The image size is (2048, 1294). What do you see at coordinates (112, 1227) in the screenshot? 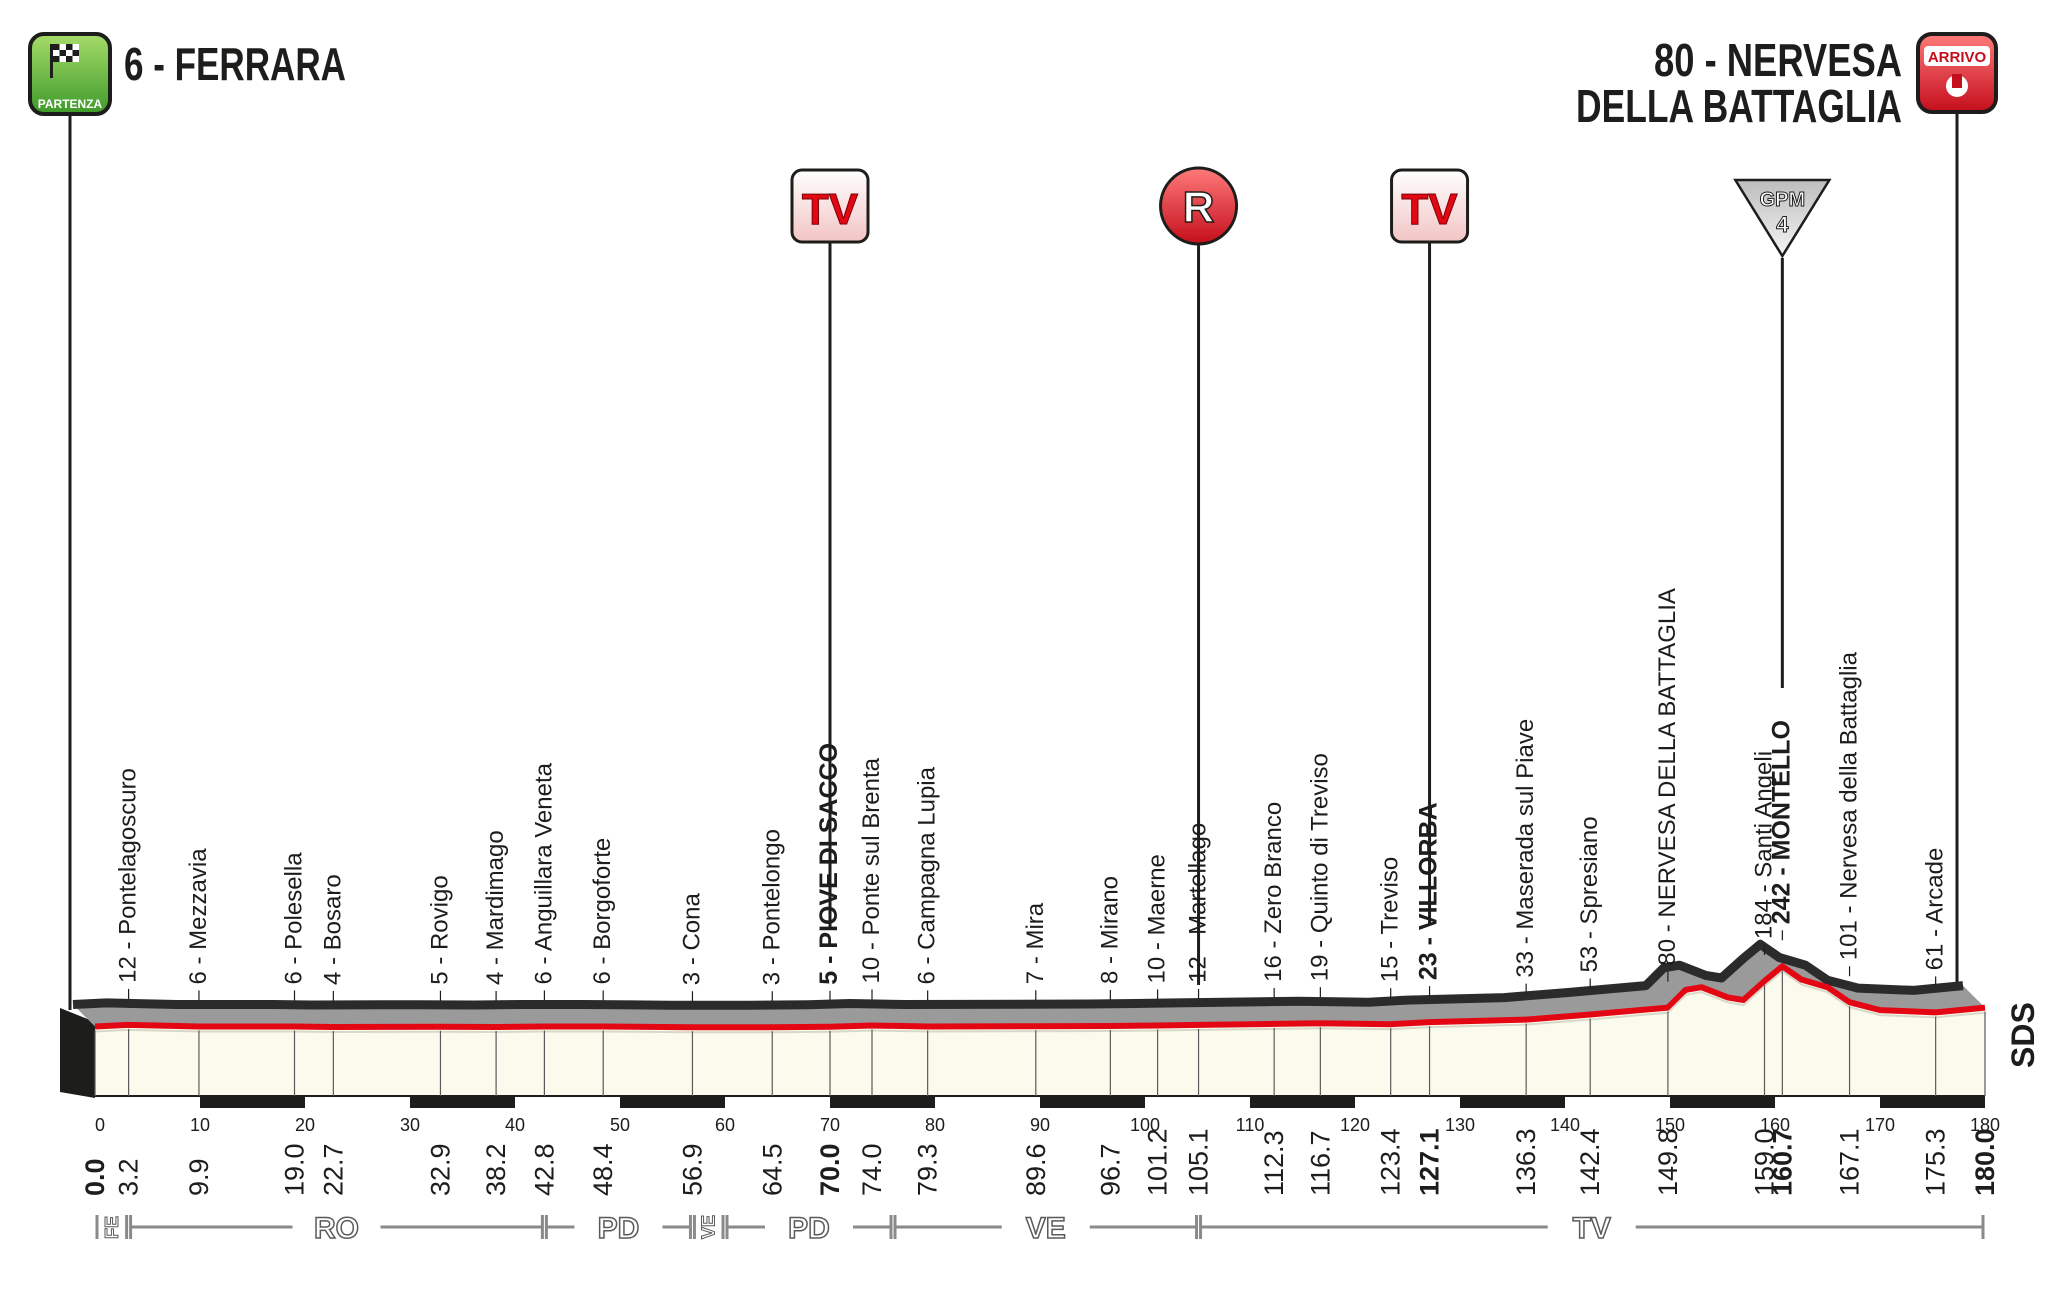
I see `province-label: FE` at bounding box center [112, 1227].